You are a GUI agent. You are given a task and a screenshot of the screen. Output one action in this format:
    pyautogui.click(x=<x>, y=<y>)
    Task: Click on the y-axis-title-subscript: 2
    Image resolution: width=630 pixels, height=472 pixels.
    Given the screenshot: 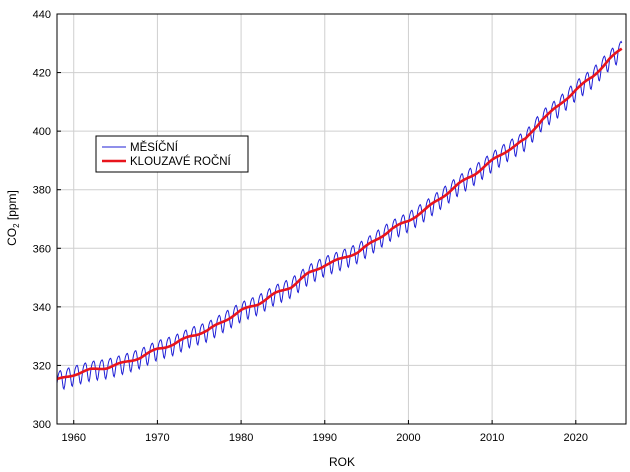 What is the action you would take?
    pyautogui.click(x=16, y=225)
    